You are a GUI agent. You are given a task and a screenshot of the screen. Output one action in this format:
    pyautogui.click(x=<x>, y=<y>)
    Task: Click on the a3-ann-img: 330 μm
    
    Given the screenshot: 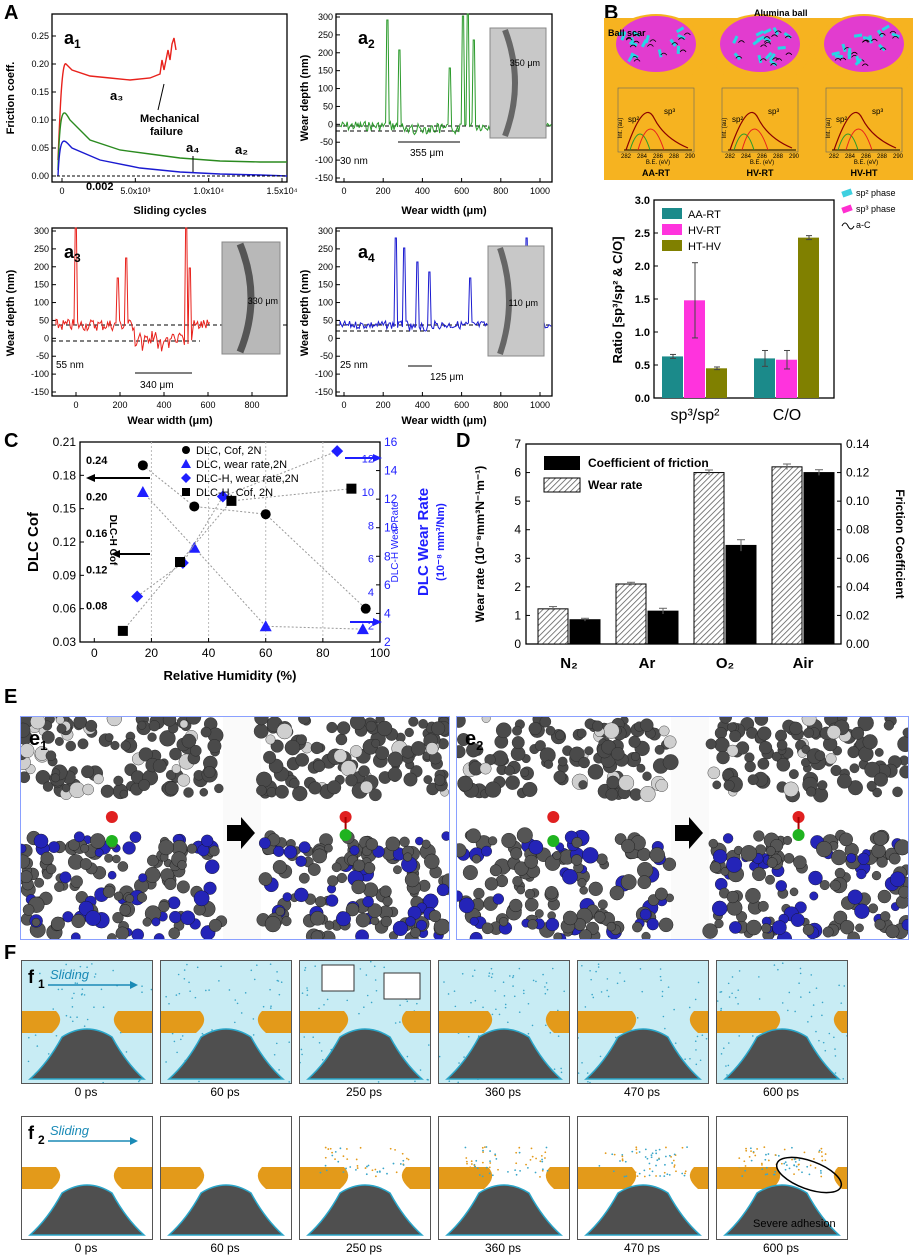 What is the action you would take?
    pyautogui.click(x=263, y=301)
    